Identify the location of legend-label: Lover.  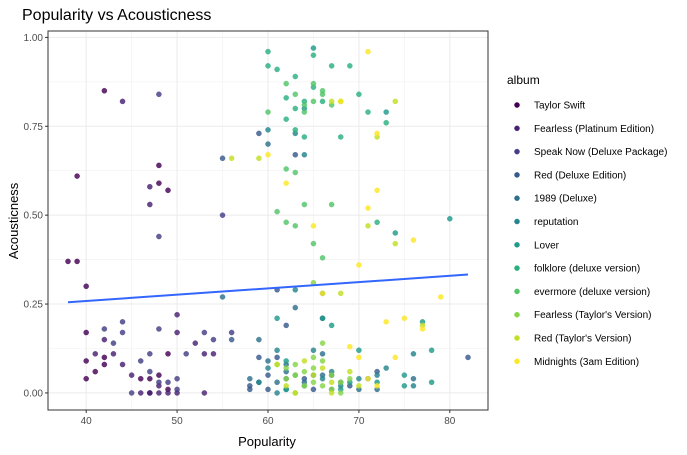
(547, 245).